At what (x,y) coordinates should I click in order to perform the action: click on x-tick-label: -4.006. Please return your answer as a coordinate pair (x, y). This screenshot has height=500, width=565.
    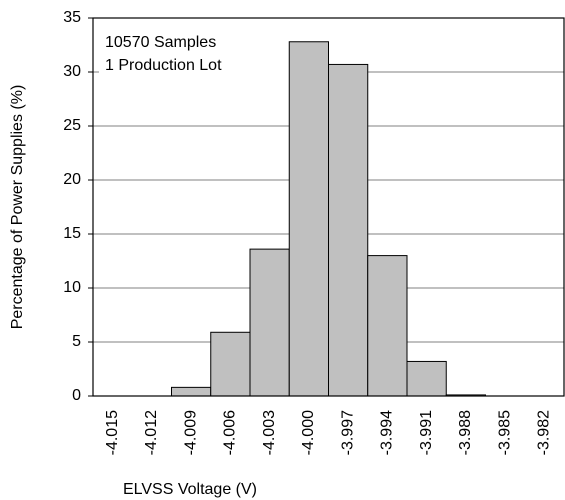
    Looking at the image, I should click on (230, 432).